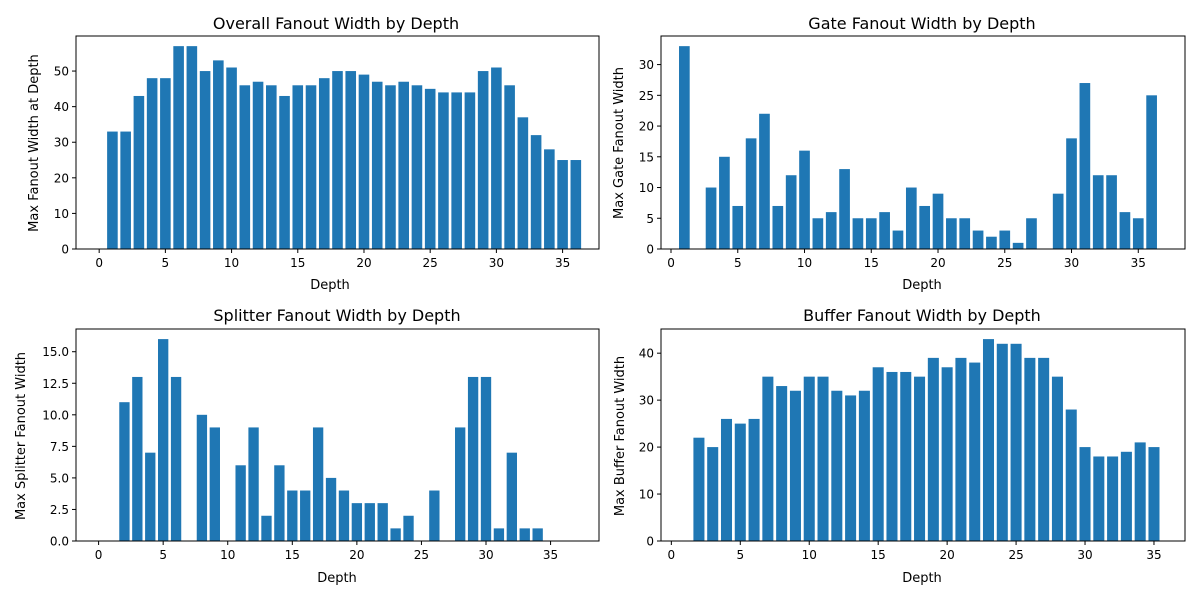  I want to click on y-tick-label: 0.0, so click(59, 542).